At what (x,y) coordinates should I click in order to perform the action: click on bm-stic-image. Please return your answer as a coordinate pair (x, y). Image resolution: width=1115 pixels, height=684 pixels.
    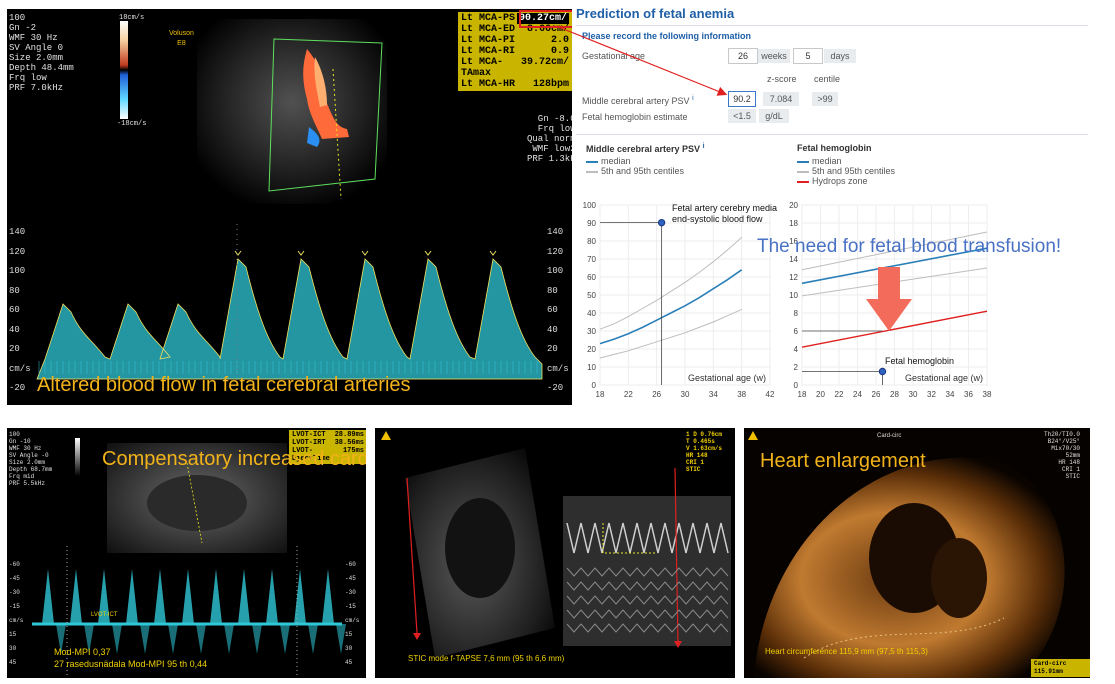
    Looking at the image, I should click on (568, 553).